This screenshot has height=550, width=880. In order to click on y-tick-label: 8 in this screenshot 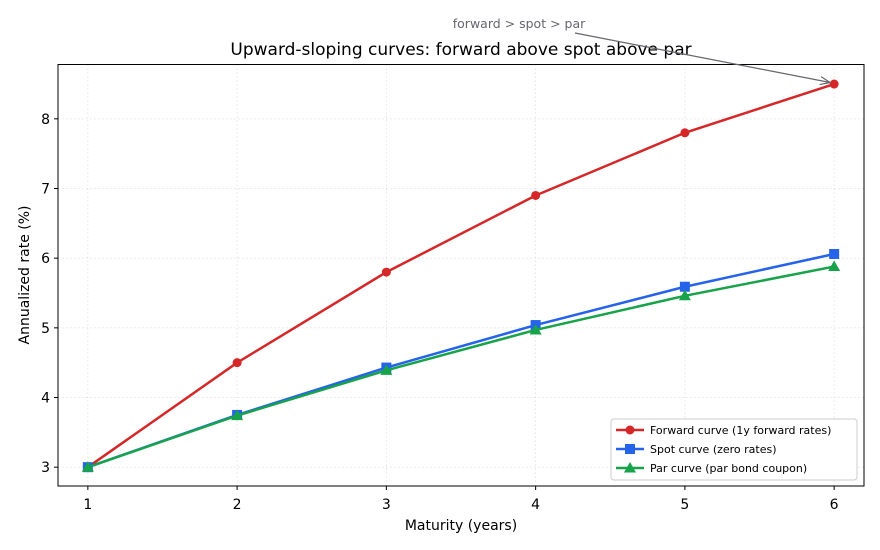, I will do `click(45, 120)`.